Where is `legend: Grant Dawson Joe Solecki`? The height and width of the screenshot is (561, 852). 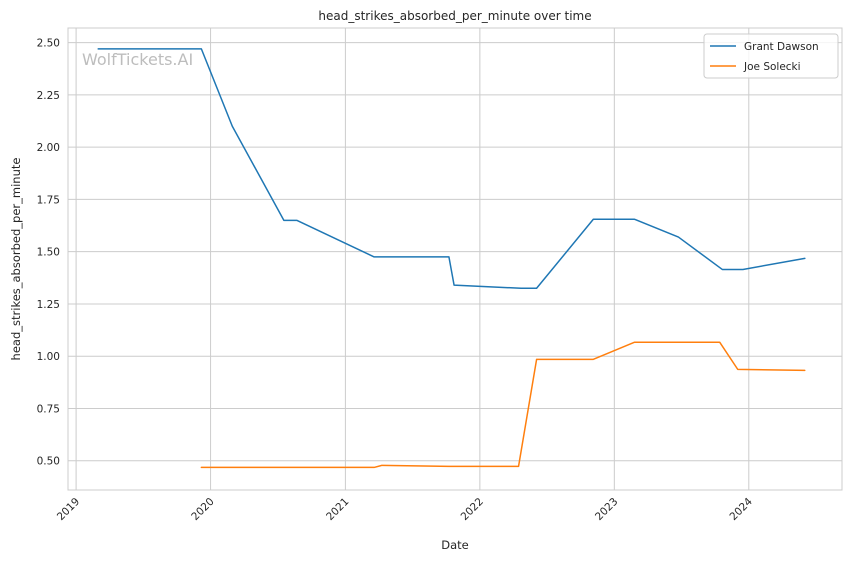 legend: Grant Dawson Joe Solecki is located at coordinates (771, 56).